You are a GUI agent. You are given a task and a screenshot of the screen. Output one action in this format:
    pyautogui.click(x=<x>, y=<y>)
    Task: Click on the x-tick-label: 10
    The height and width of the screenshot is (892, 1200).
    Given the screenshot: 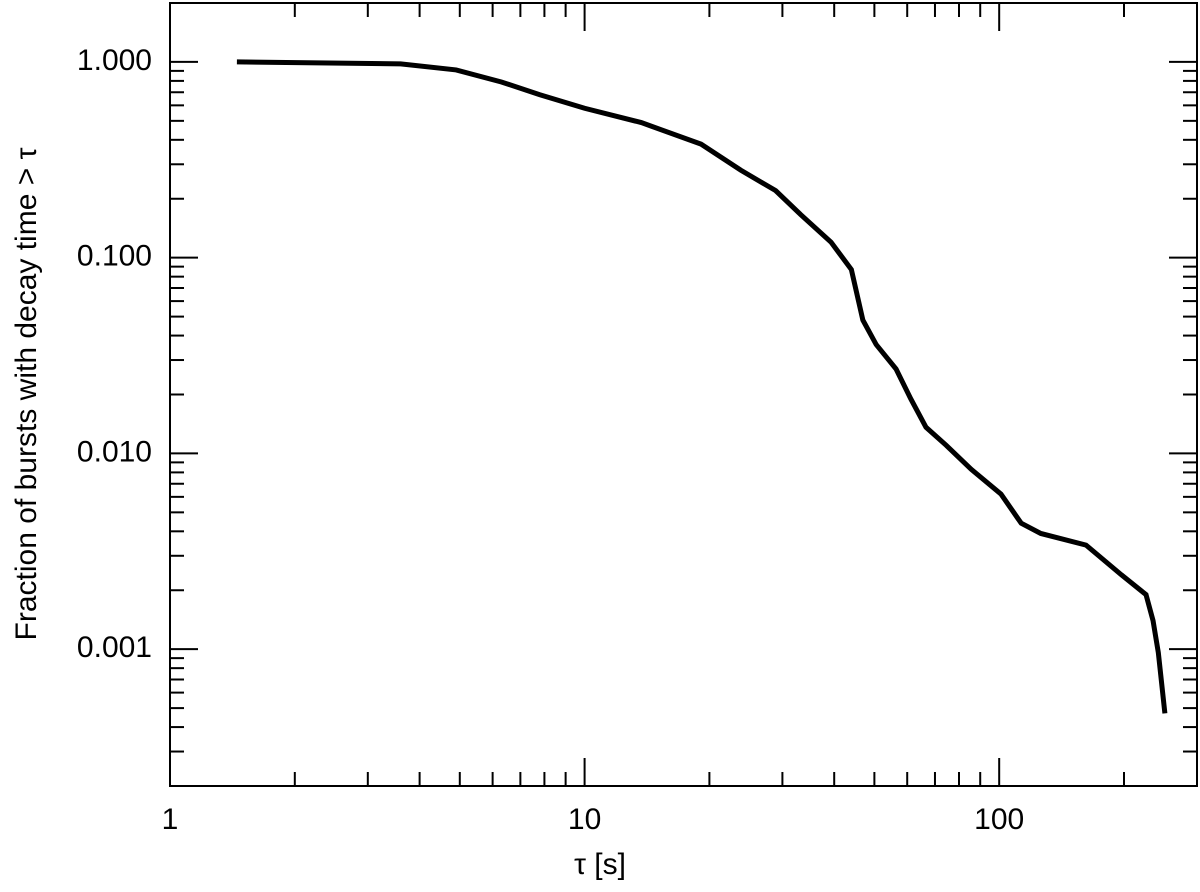 What is the action you would take?
    pyautogui.click(x=584, y=819)
    